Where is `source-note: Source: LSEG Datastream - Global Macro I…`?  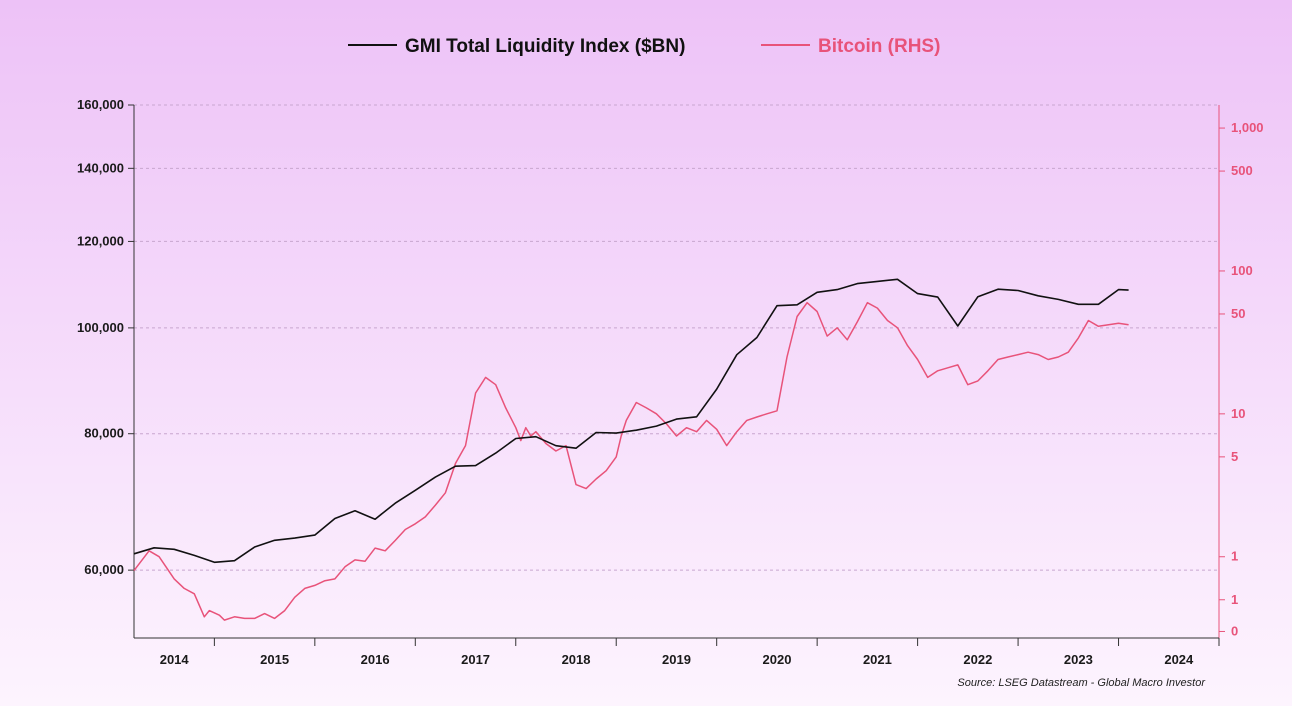 source-note: Source: LSEG Datastream - Global Macro I… is located at coordinates (1081, 683).